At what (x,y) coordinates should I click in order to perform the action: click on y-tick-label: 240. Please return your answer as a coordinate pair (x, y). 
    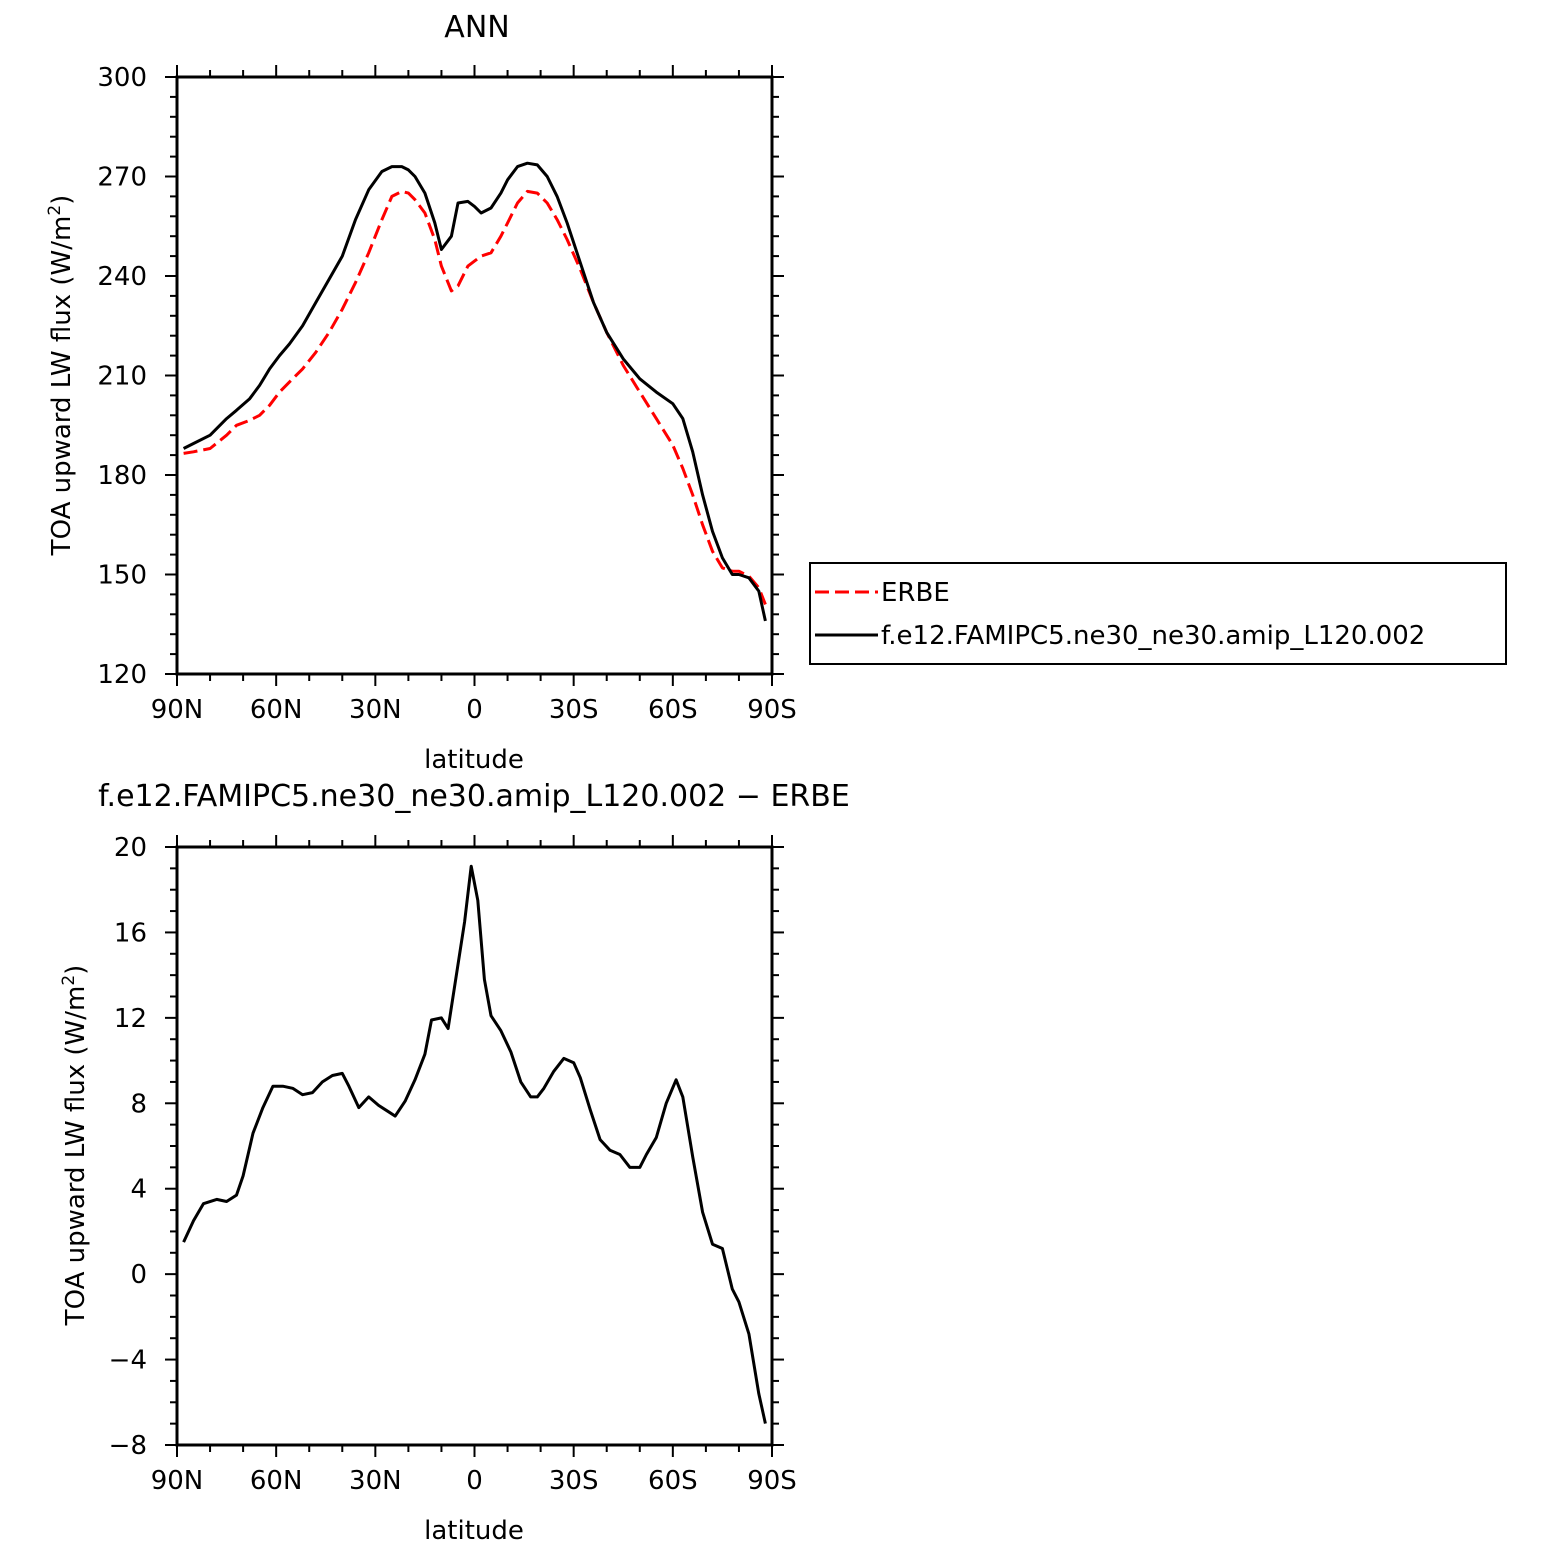
    Looking at the image, I should click on (122, 277).